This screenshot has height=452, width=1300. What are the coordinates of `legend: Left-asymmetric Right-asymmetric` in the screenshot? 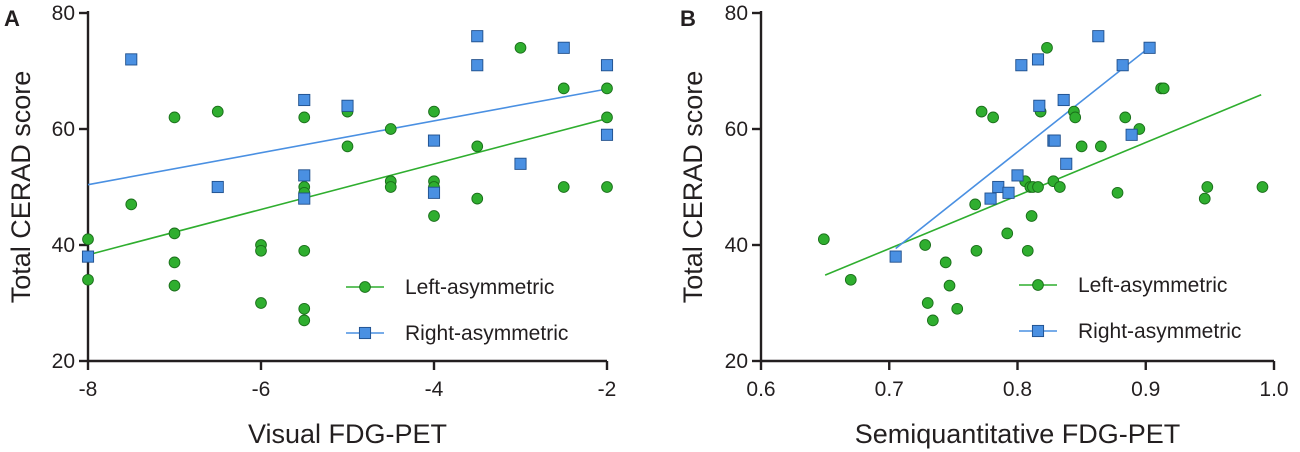 It's located at (1130, 308).